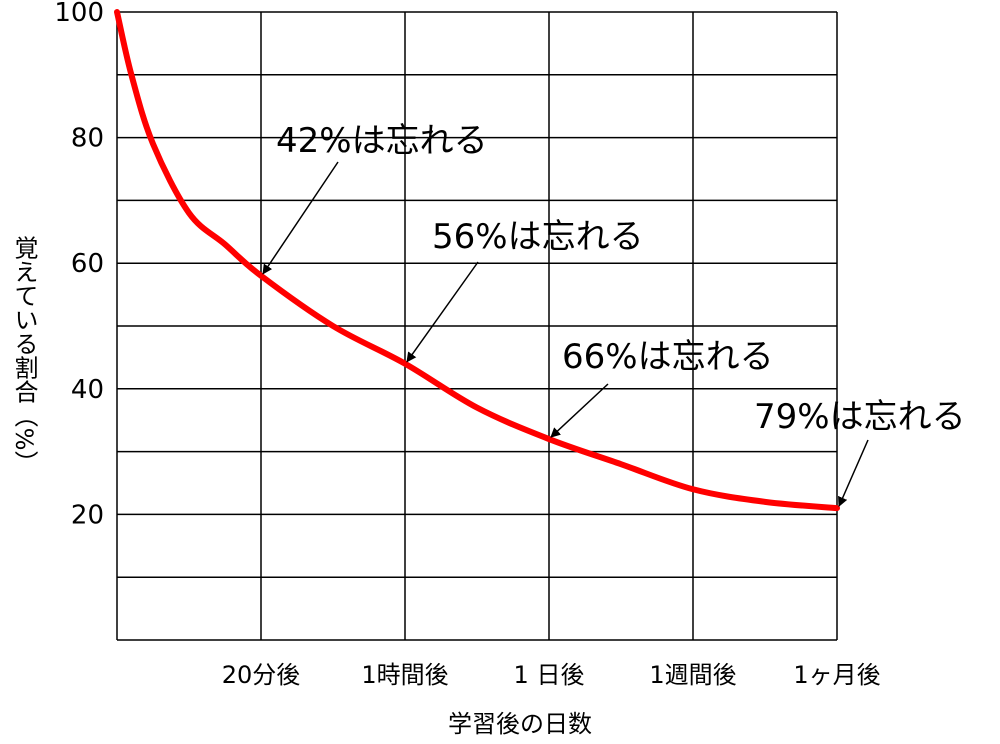  Describe the element at coordinates (520, 724) in the screenshot. I see `x-axis-label: 学習後の日数` at that location.